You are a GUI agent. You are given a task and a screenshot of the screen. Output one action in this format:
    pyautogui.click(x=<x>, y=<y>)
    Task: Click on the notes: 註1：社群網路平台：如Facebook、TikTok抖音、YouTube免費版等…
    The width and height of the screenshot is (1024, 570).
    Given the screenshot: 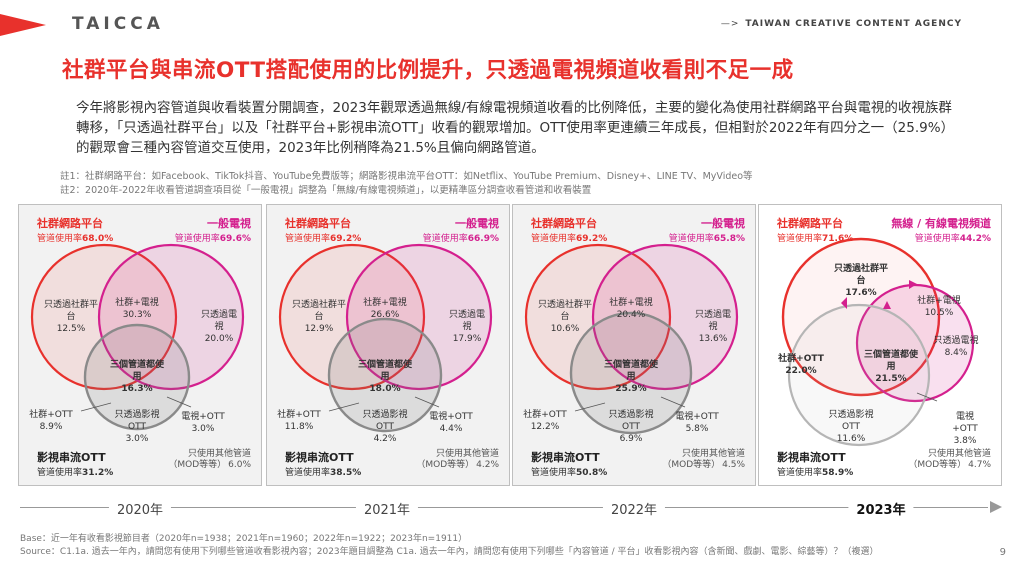 What is the action you would take?
    pyautogui.click(x=406, y=184)
    